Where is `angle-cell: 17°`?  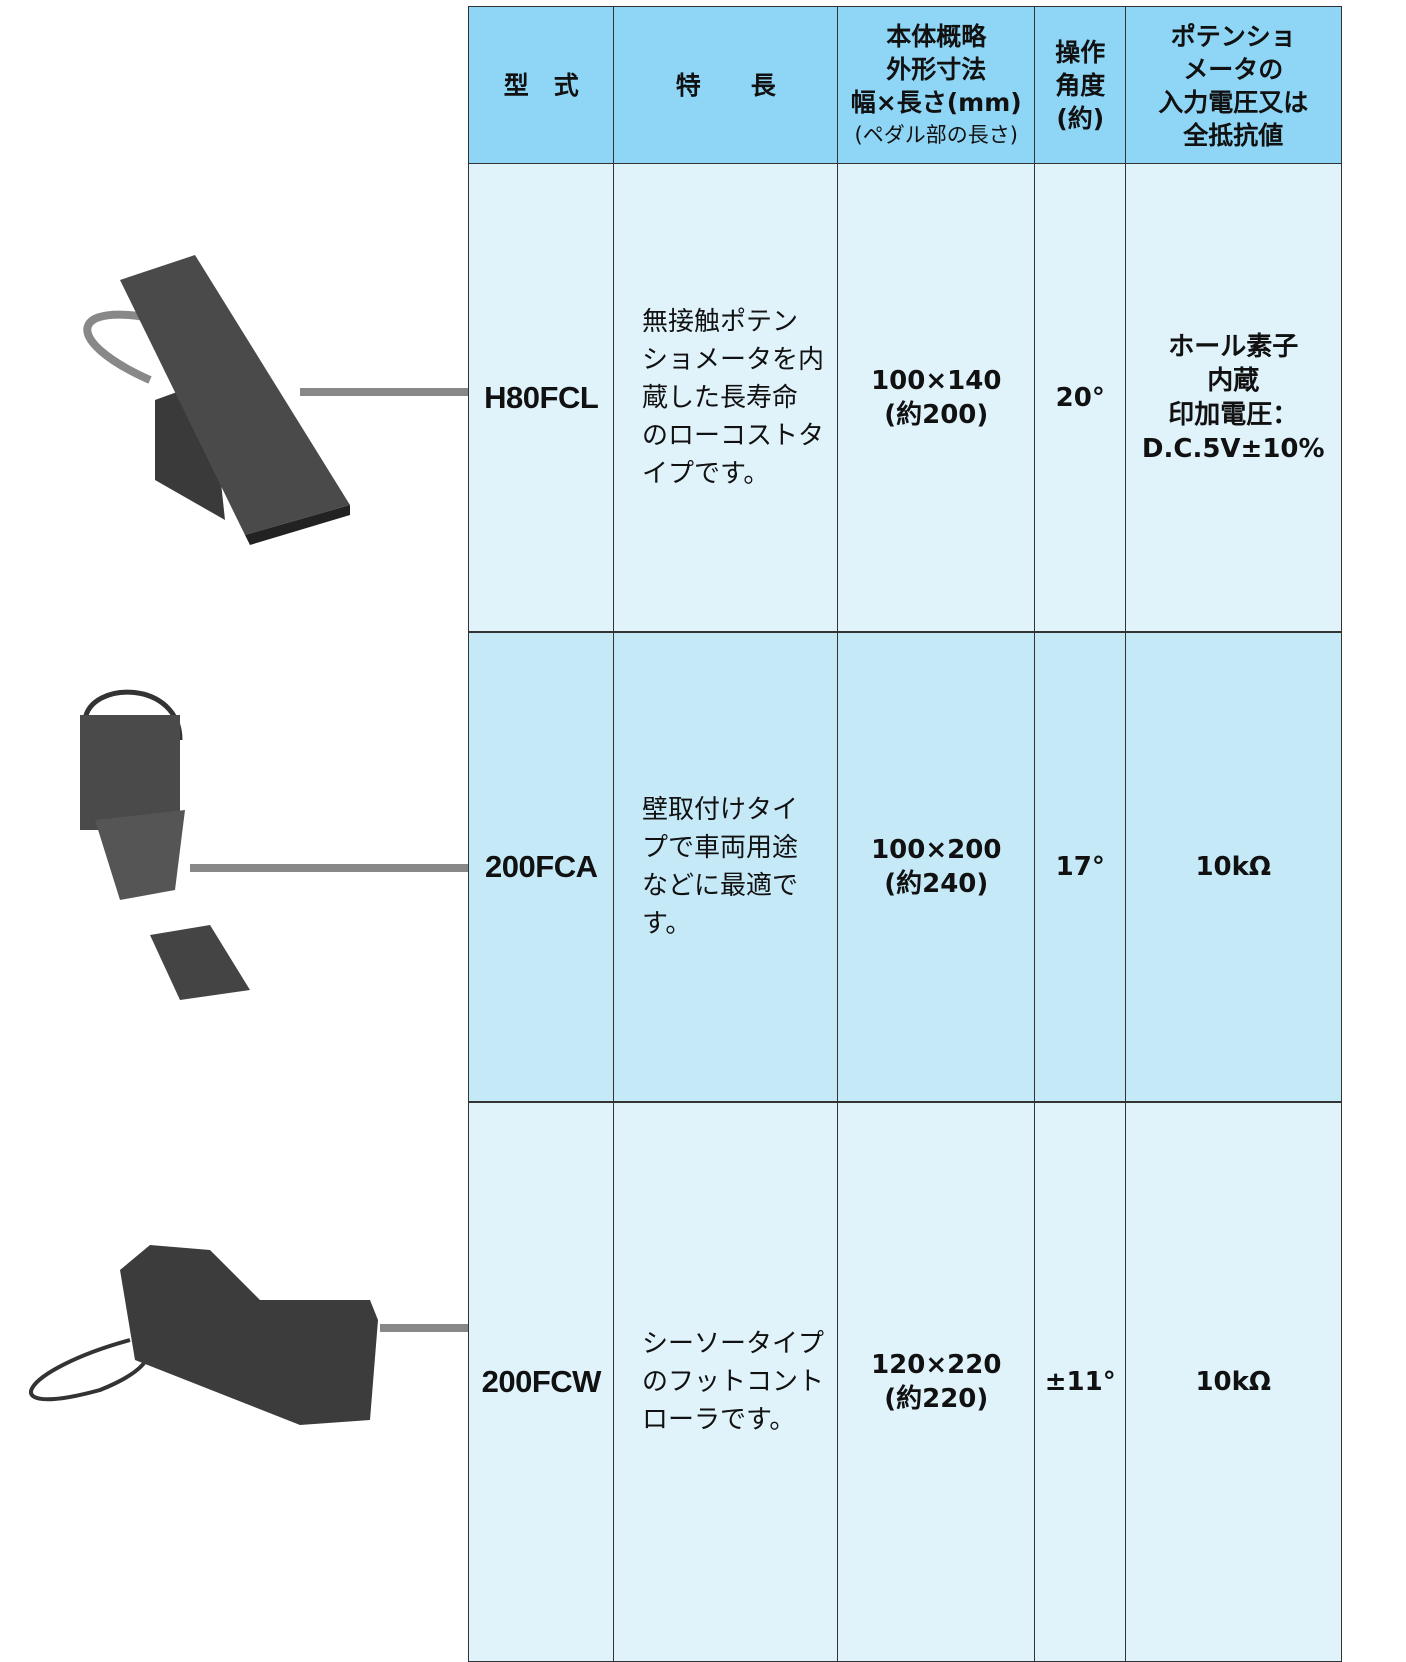 angle-cell: 17° is located at coordinates (1080, 867).